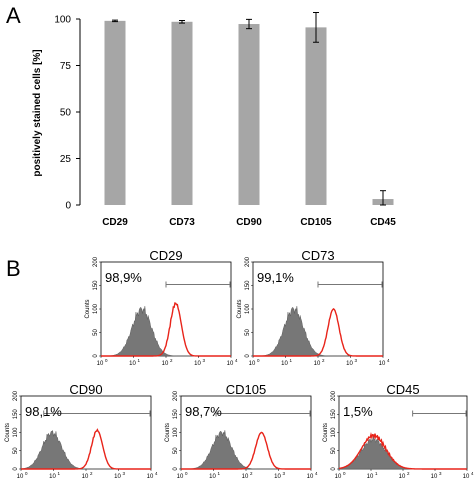 This screenshot has width=474, height=485. What do you see at coordinates (249, 114) in the screenshot?
I see `bar-cd90` at bounding box center [249, 114].